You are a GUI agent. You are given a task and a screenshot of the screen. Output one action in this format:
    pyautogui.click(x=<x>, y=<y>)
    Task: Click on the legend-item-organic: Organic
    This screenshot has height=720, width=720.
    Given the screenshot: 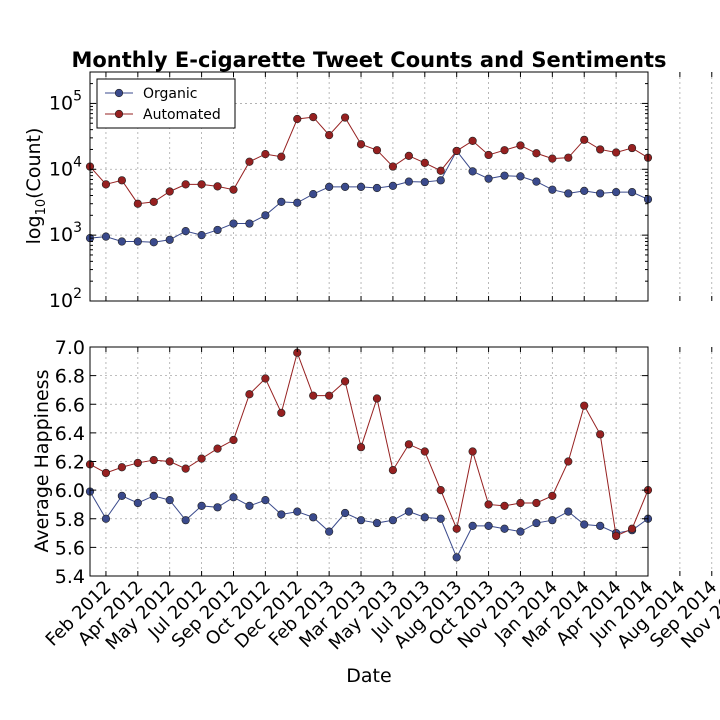 What is the action you would take?
    pyautogui.click(x=151, y=94)
    